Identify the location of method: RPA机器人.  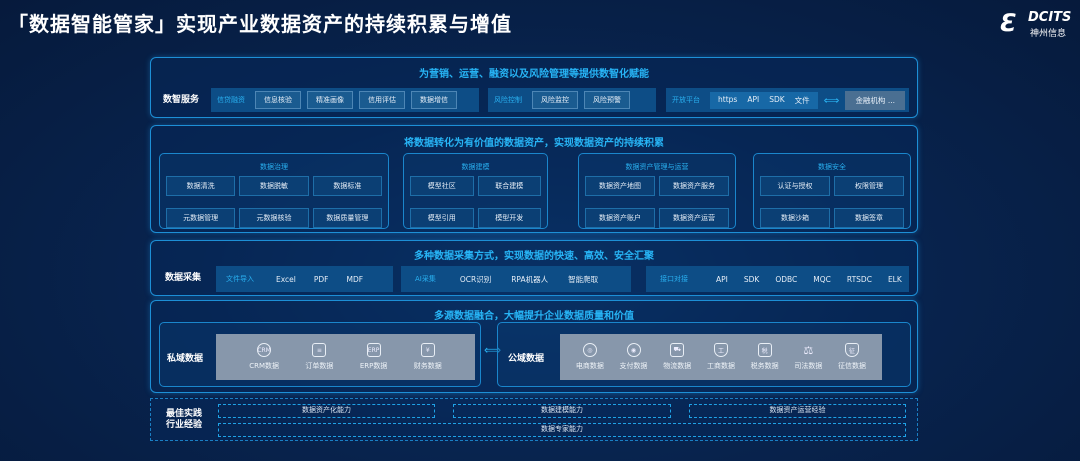
(530, 279).